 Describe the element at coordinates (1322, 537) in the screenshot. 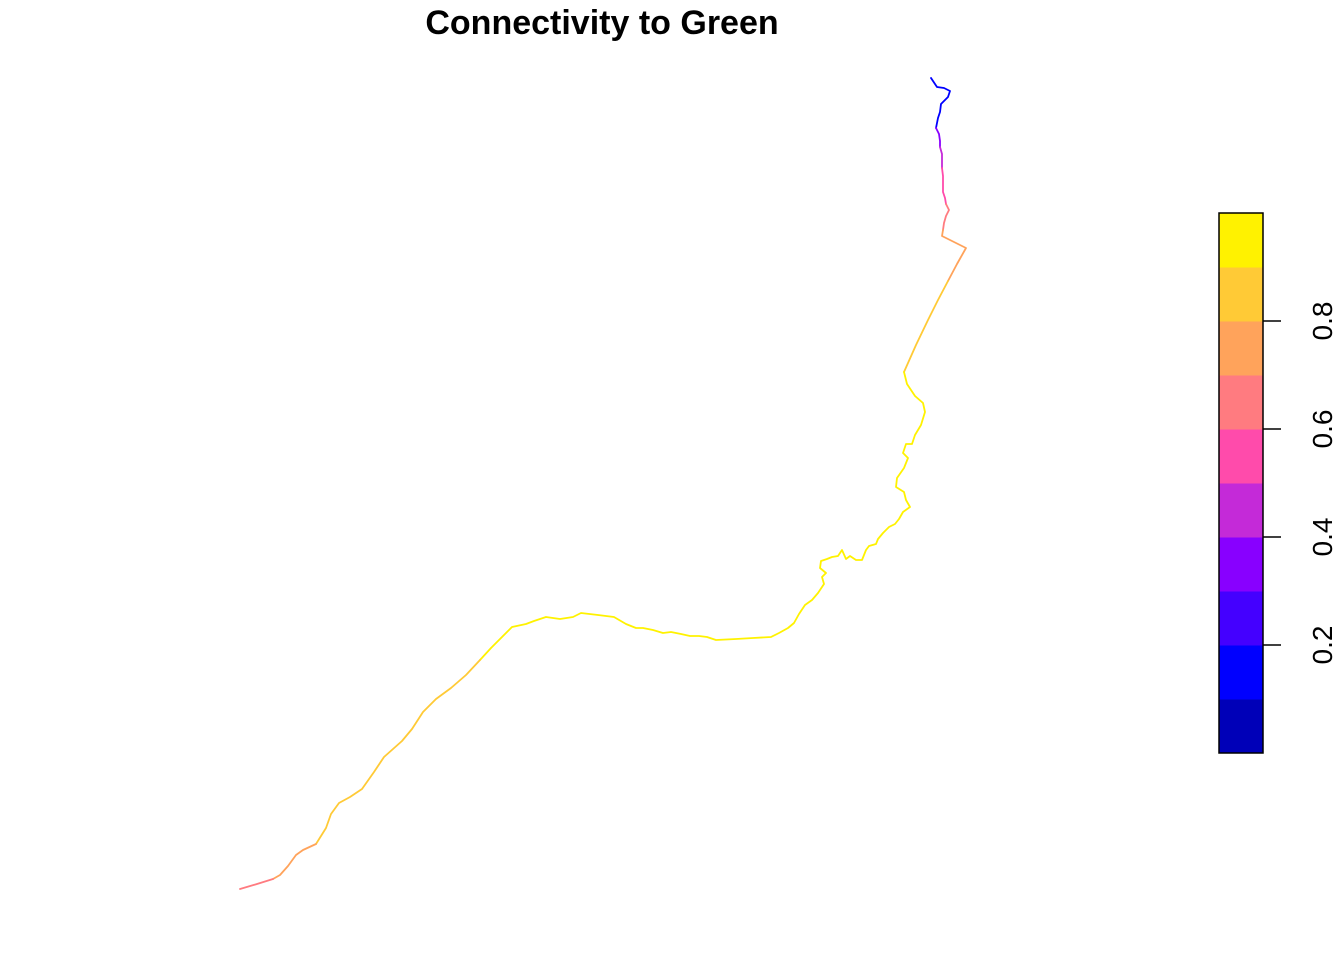

I see `colorbar-tick-label: 0.4` at that location.